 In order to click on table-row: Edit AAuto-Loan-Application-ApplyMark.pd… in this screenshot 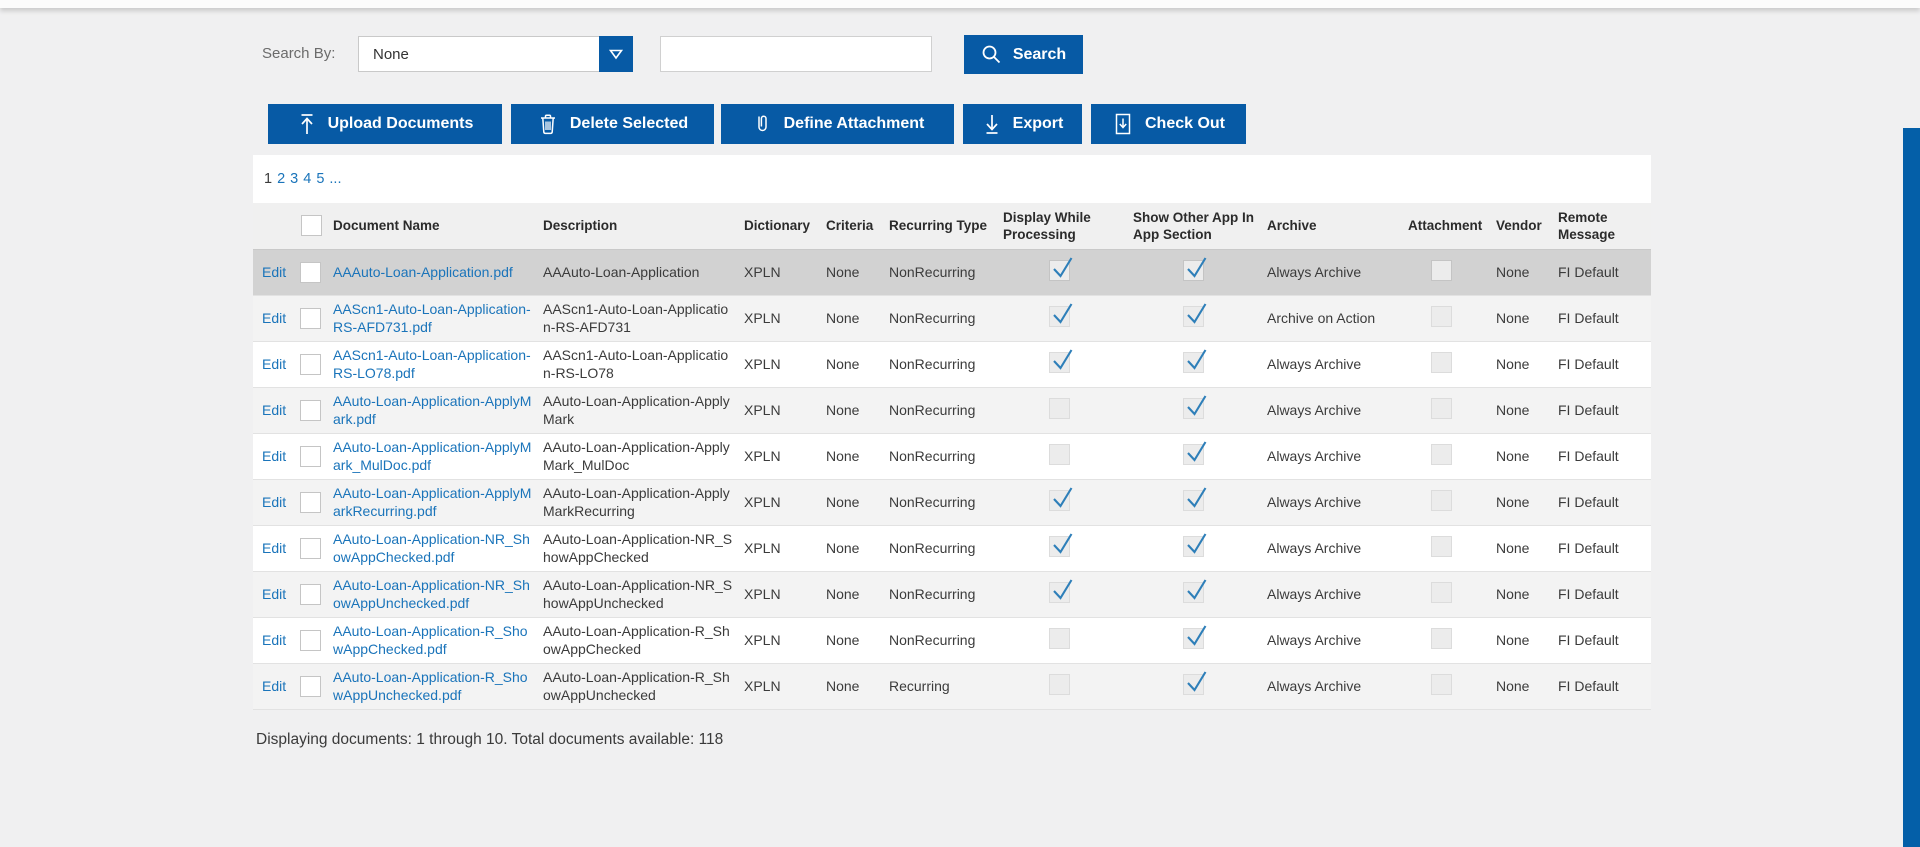, I will do `click(952, 410)`.